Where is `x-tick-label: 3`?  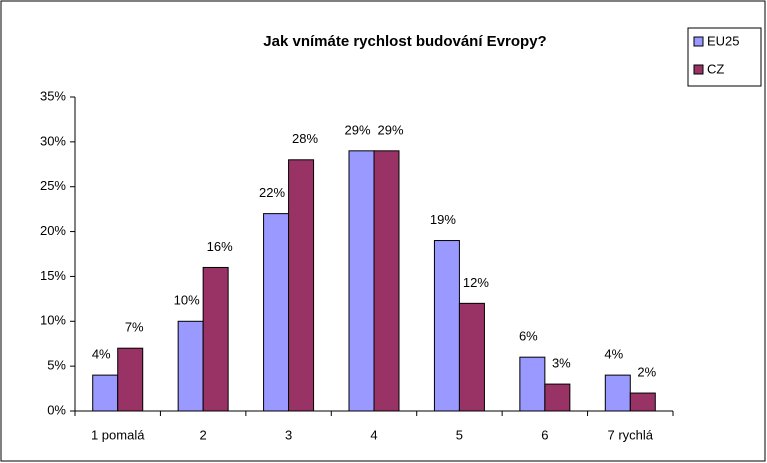 x-tick-label: 3 is located at coordinates (288, 434).